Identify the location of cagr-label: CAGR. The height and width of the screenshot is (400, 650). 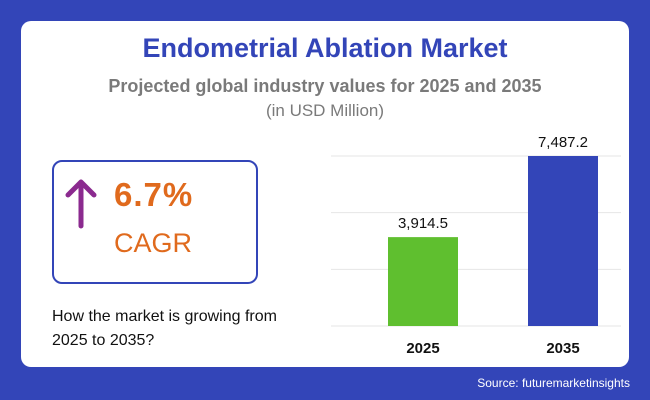
(153, 243).